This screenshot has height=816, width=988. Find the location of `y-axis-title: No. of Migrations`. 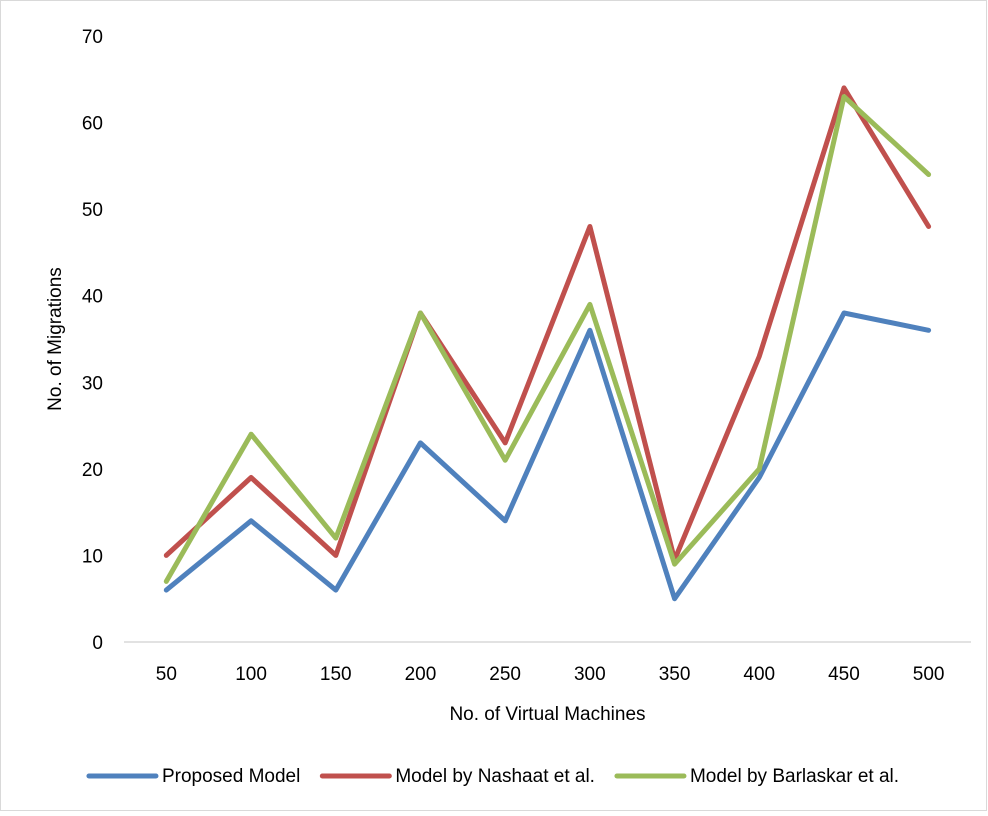

y-axis-title: No. of Migrations is located at coordinates (55, 339).